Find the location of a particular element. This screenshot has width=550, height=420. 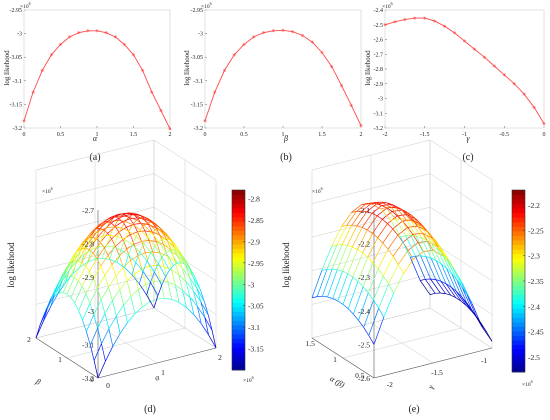

panel-c-data-point is located at coordinates (425, 18).